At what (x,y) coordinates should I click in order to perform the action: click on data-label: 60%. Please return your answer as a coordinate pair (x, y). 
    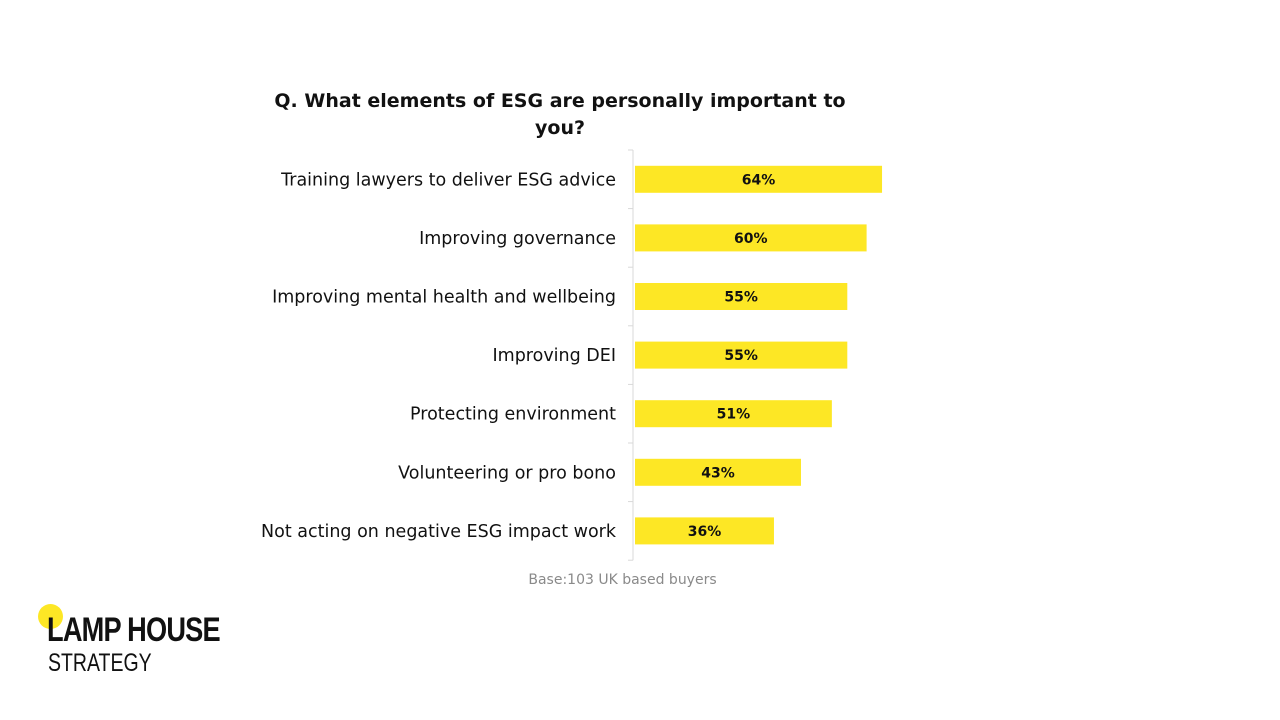
    Looking at the image, I should click on (751, 239).